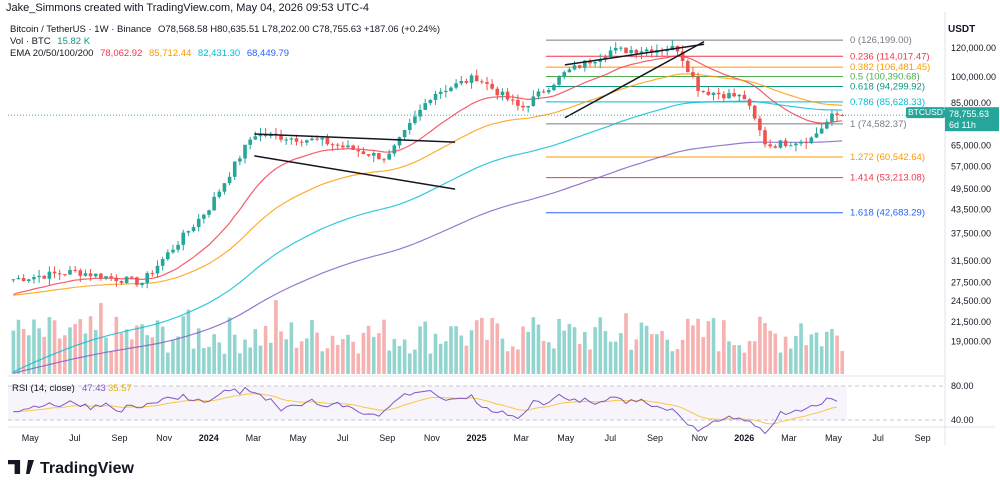  Describe the element at coordinates (52, 53) in the screenshot. I see `ema-label: EMA 20/50/100/200` at that location.